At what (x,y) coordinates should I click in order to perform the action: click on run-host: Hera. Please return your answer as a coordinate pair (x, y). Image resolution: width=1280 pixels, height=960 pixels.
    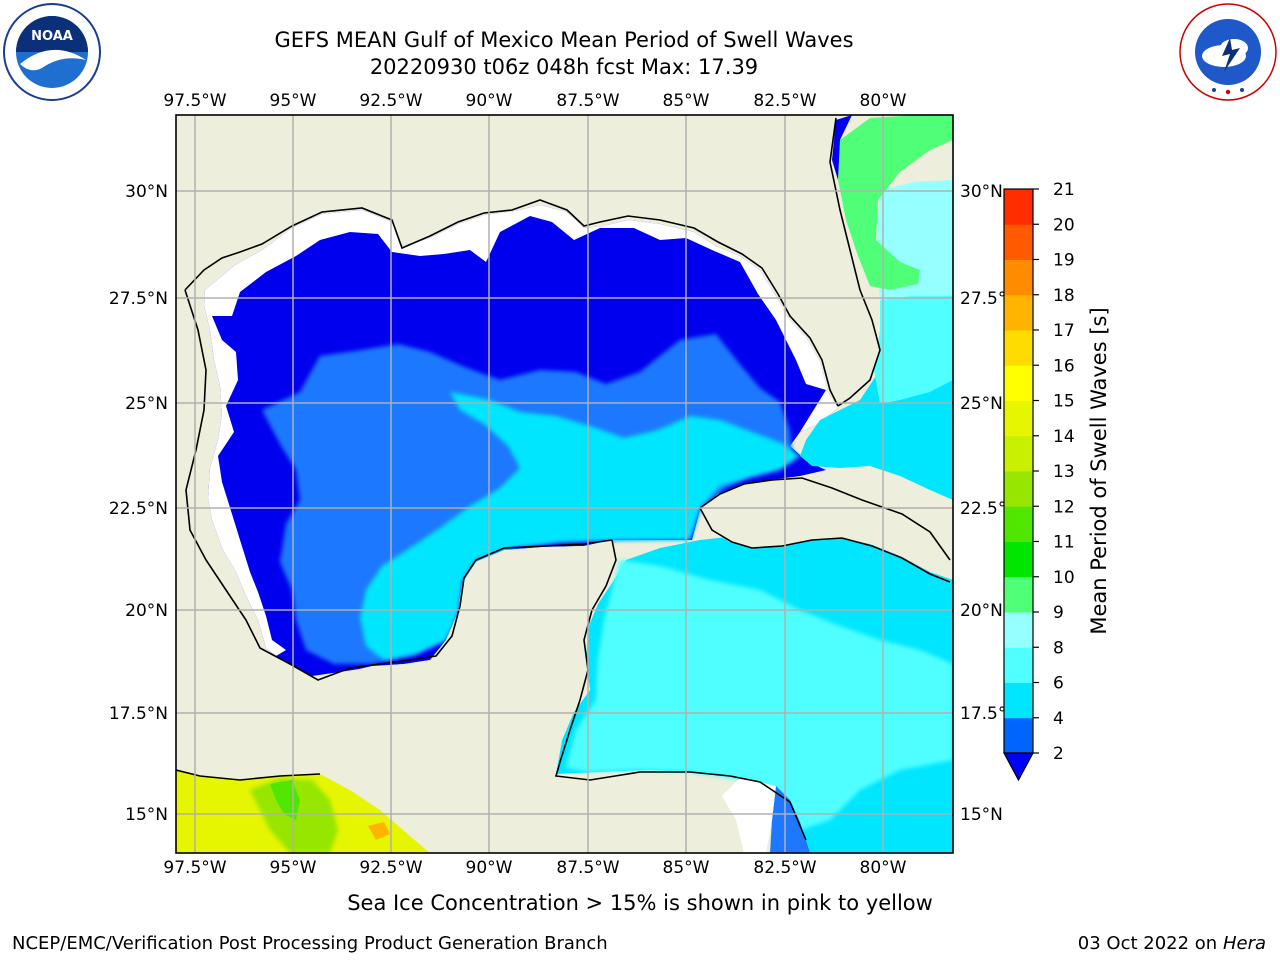
    Looking at the image, I should click on (1244, 943).